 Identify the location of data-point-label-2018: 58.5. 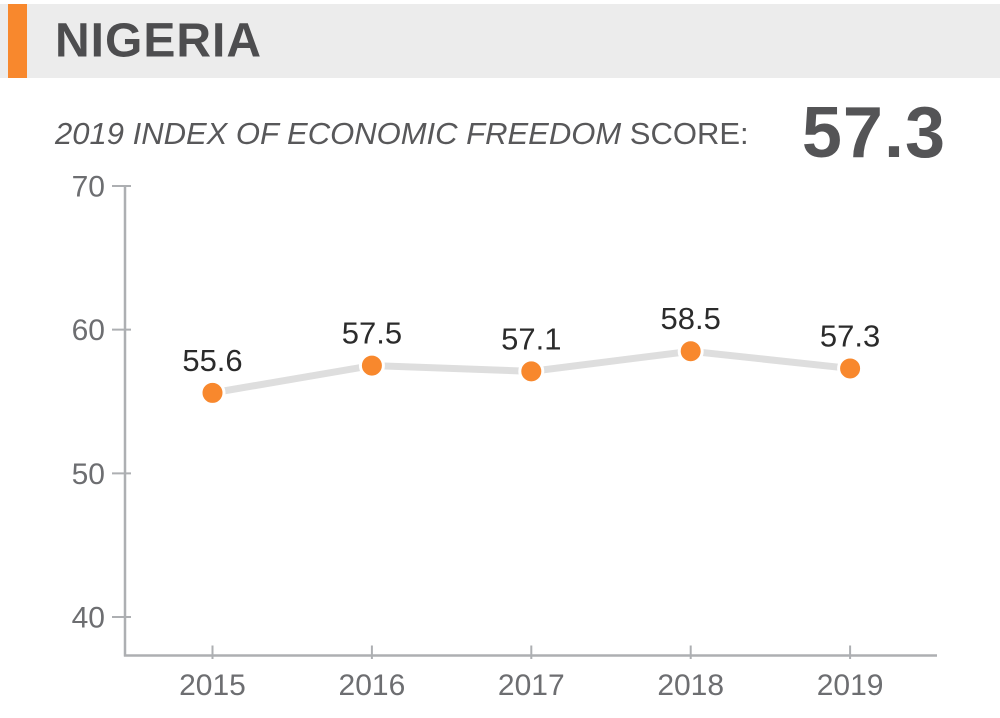
(691, 318).